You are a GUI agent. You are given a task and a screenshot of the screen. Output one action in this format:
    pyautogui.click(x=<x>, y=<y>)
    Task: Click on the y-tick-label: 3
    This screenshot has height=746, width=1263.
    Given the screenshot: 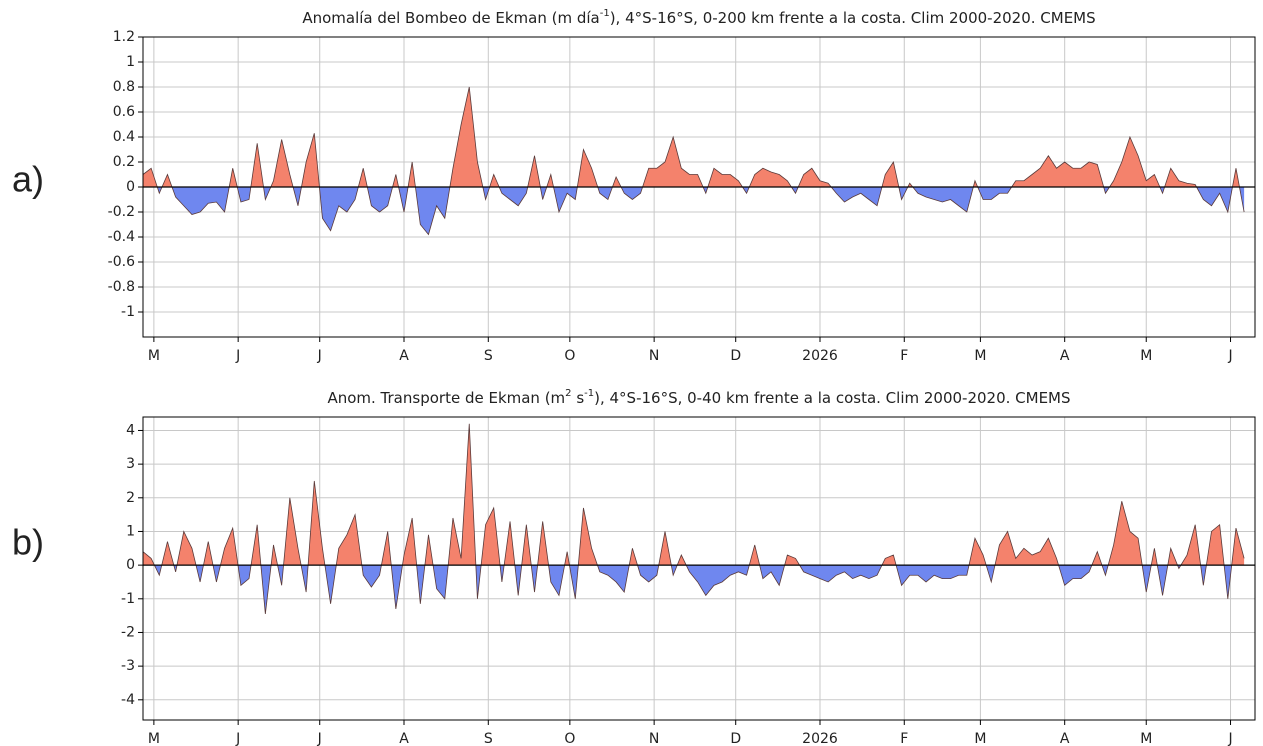 What is the action you would take?
    pyautogui.click(x=130, y=464)
    